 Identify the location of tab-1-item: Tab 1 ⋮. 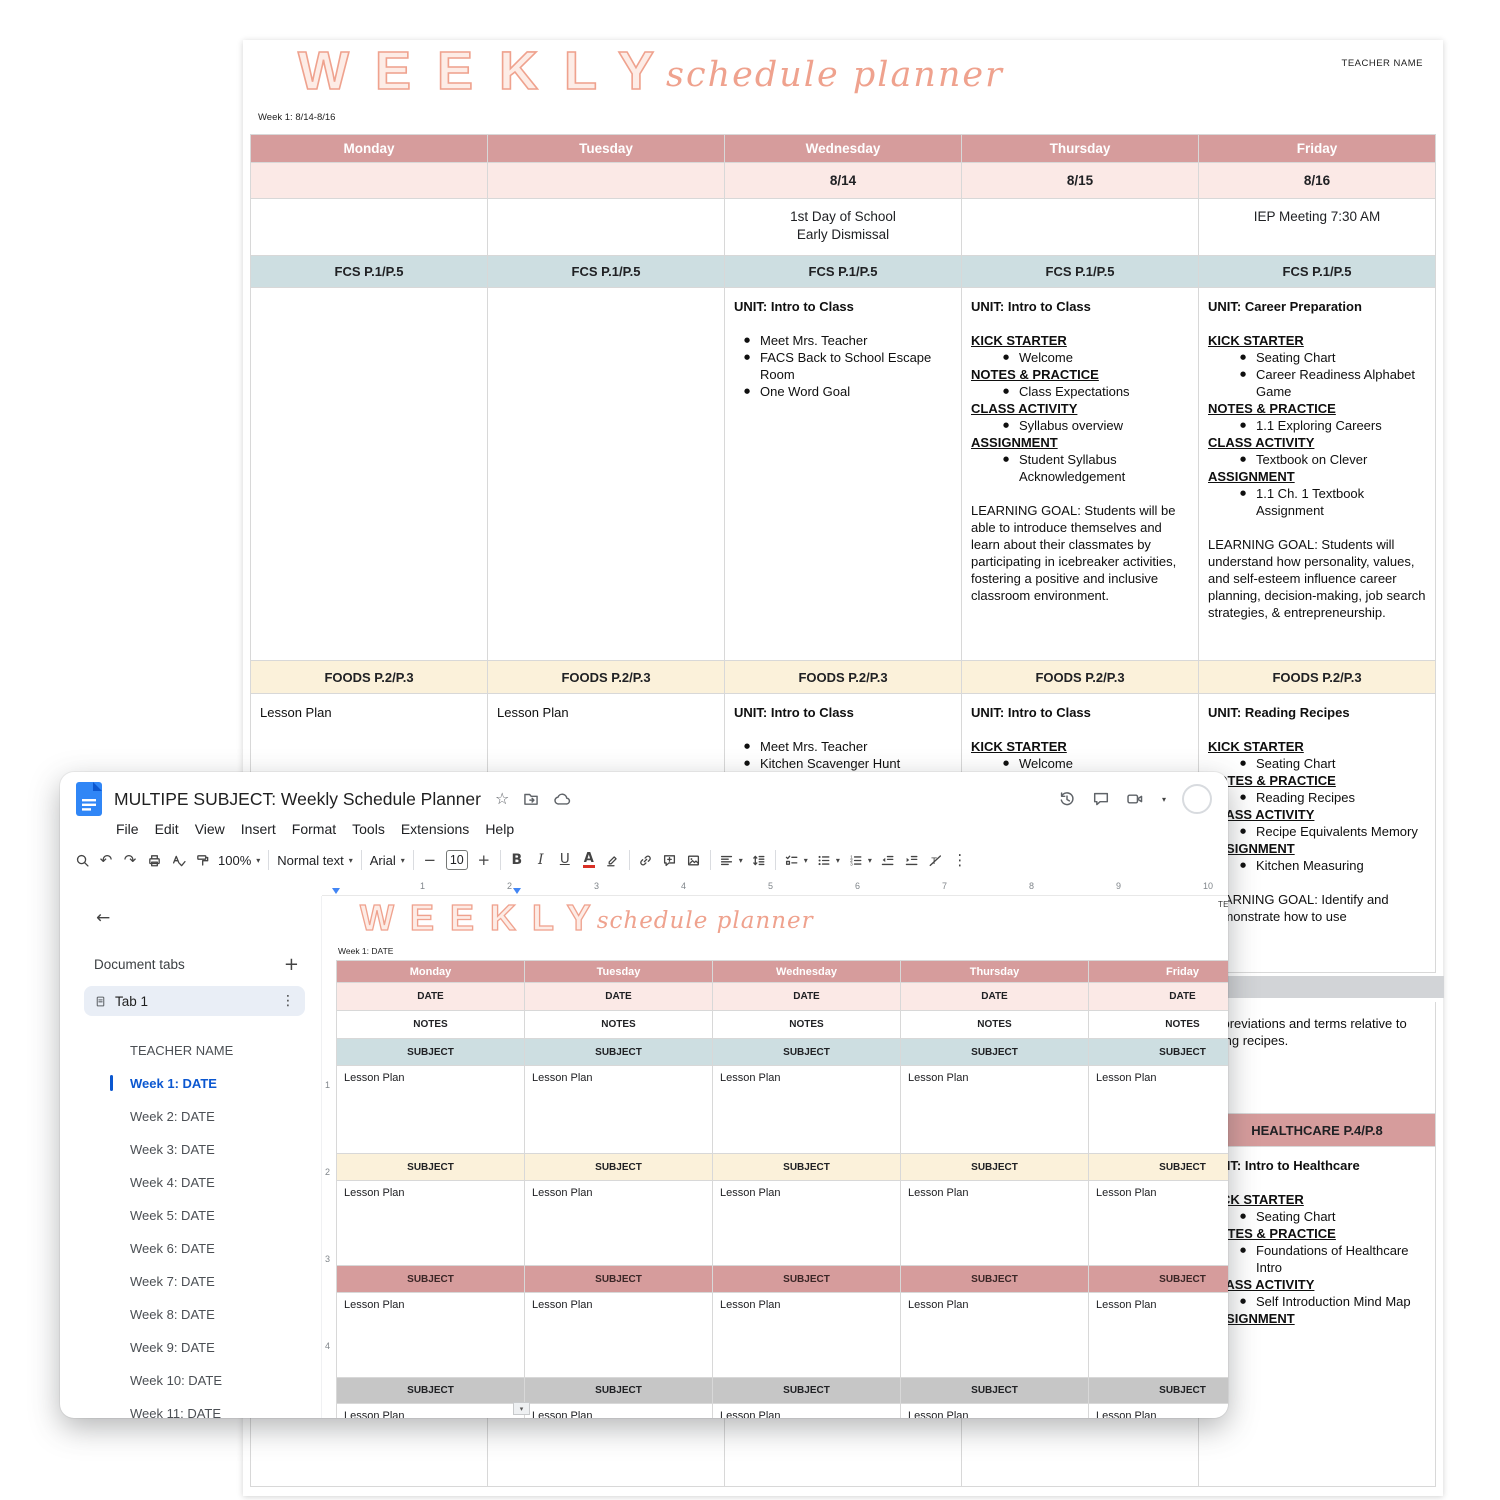
(194, 1001).